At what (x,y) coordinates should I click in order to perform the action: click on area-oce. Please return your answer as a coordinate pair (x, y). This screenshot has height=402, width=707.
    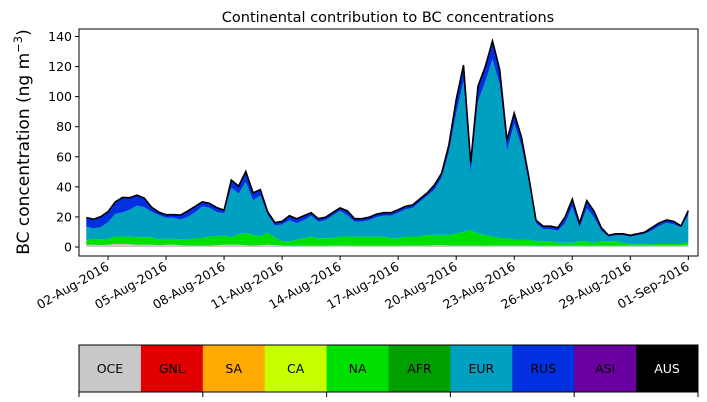
    Looking at the image, I should click on (387, 245).